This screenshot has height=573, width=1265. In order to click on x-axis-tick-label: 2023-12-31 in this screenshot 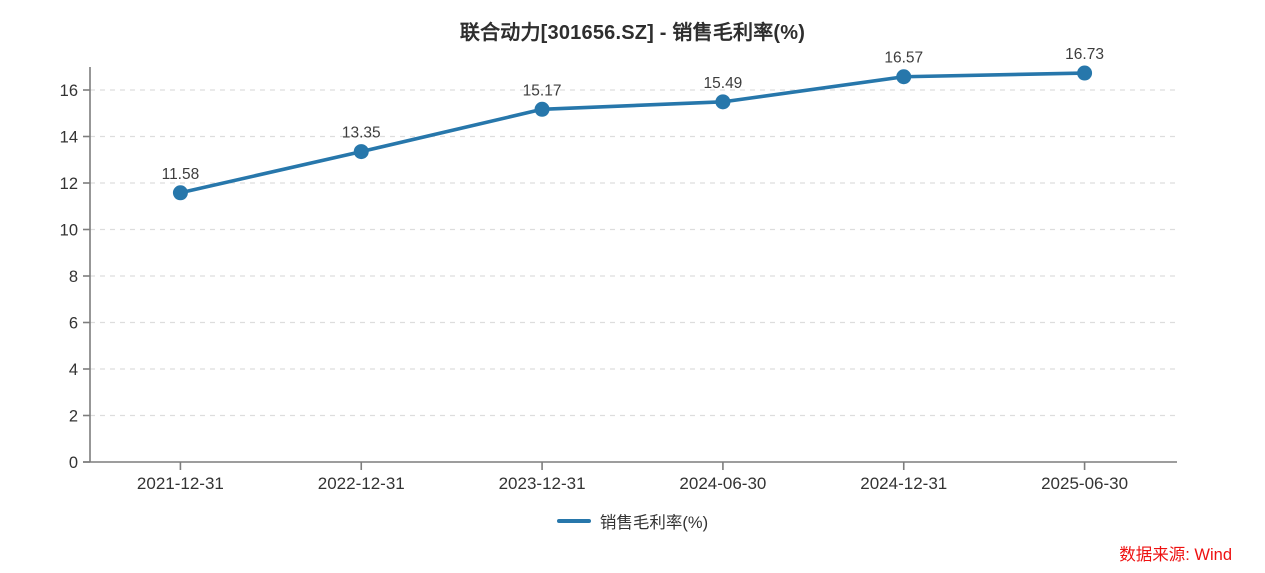, I will do `click(542, 483)`.